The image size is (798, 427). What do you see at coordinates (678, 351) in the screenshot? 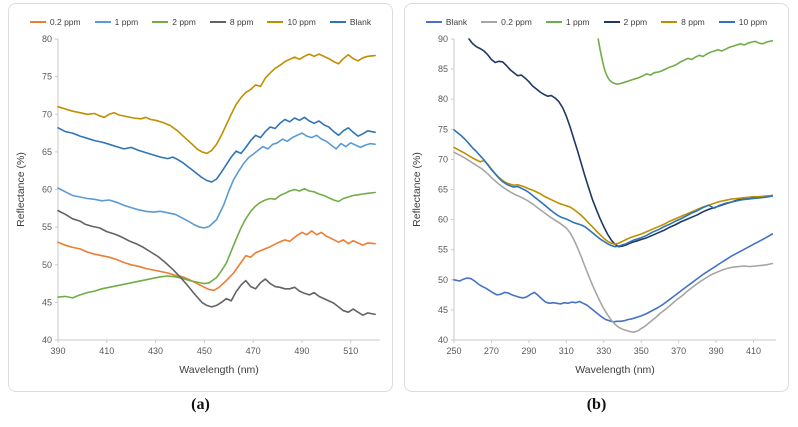
I see `x-tick-label: 370` at bounding box center [678, 351].